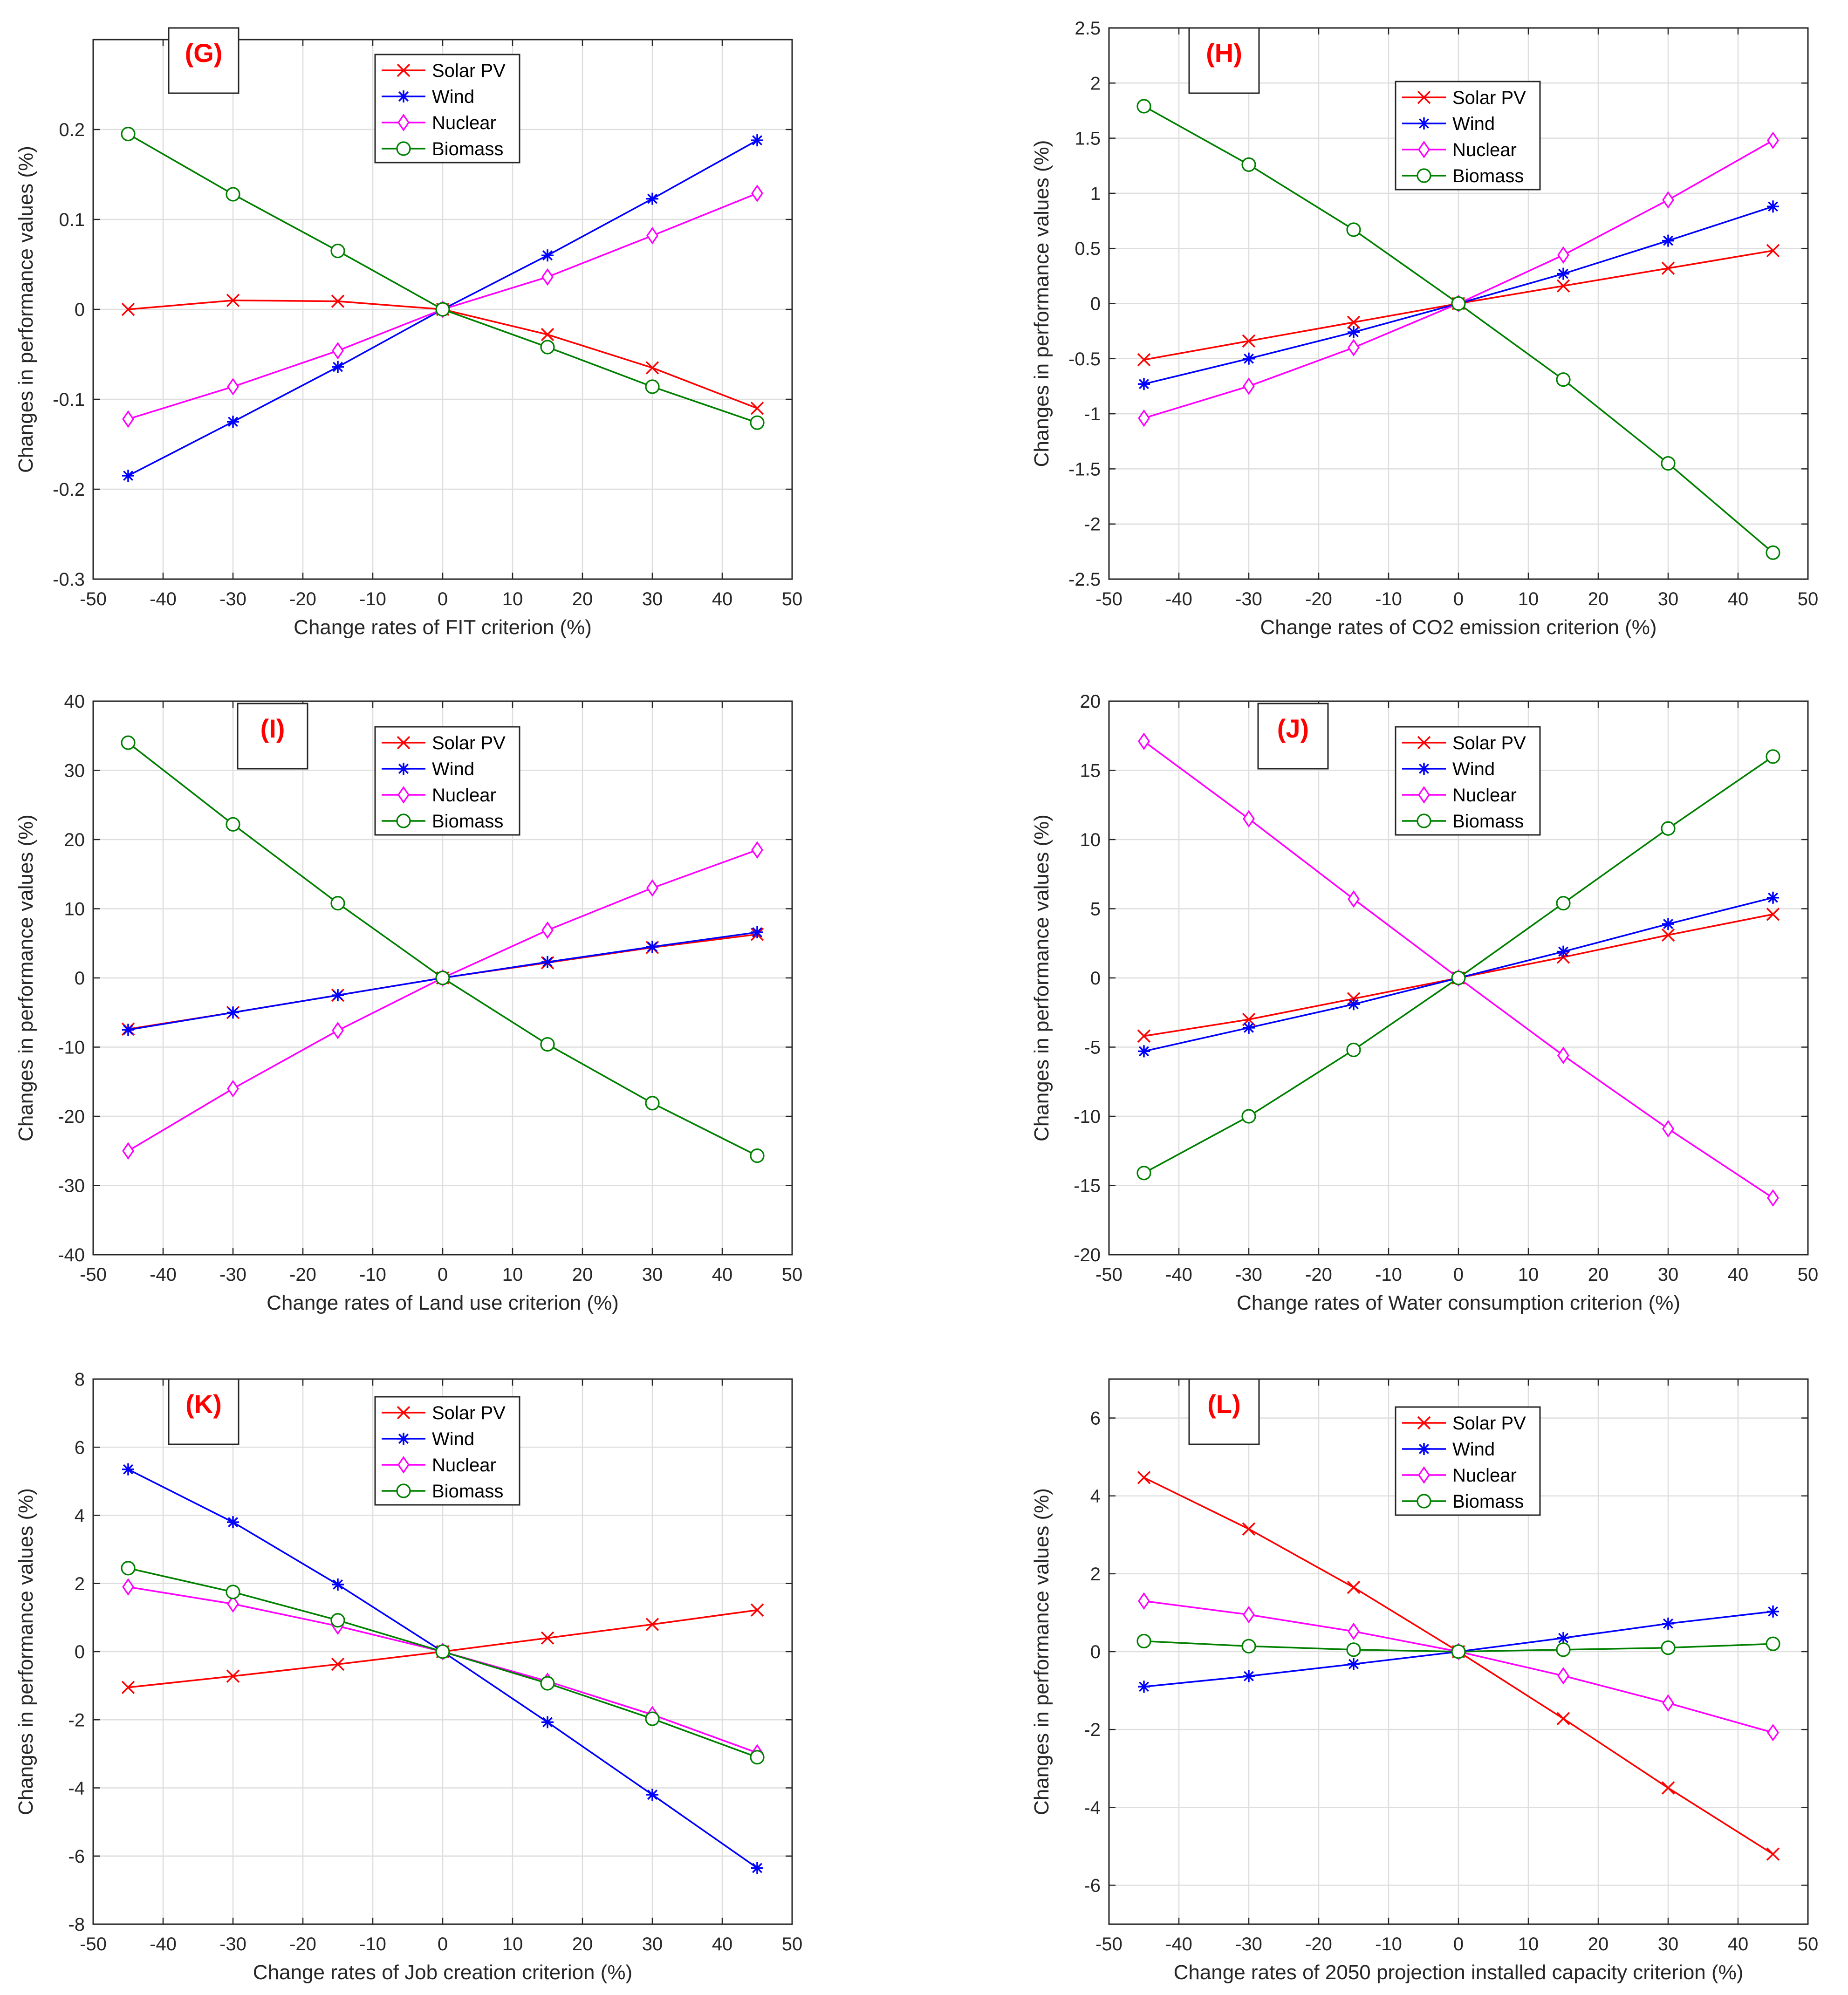  What do you see at coordinates (1489, 743) in the screenshot?
I see `legend-entry-solar-pv: Solar PV` at bounding box center [1489, 743].